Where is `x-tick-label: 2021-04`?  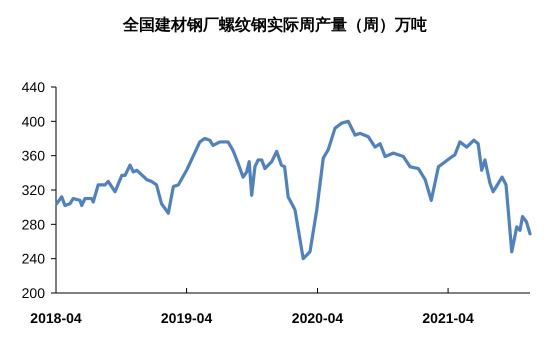 x-tick-label: 2021-04 is located at coordinates (448, 318).